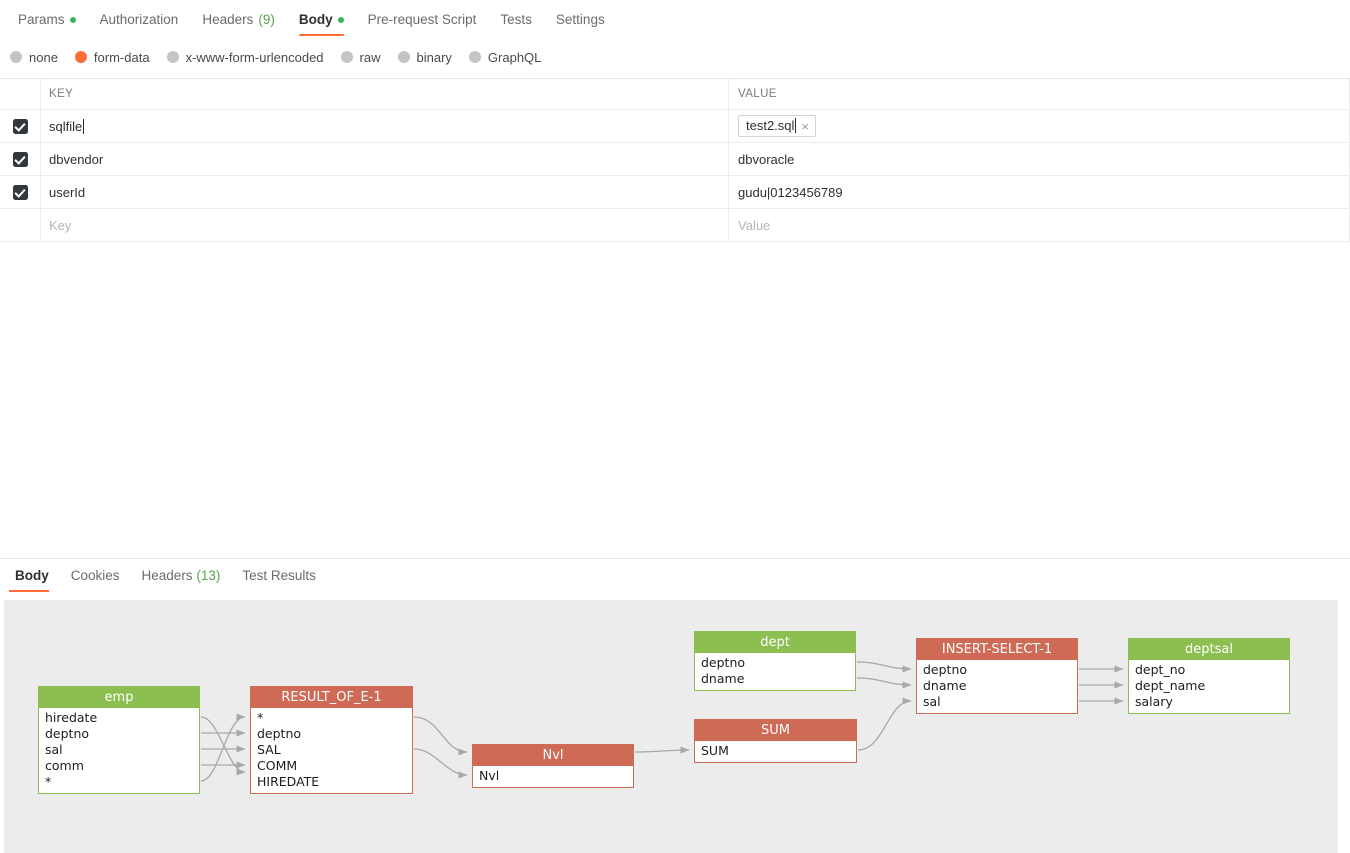  I want to click on tab-authorization: Authorization, so click(139, 19).